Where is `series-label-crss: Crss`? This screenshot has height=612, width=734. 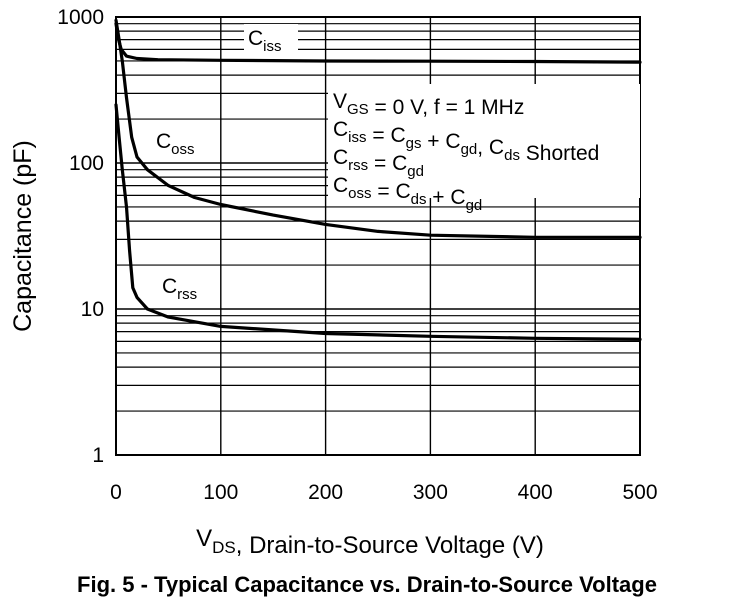 series-label-crss: Crss is located at coordinates (179, 289).